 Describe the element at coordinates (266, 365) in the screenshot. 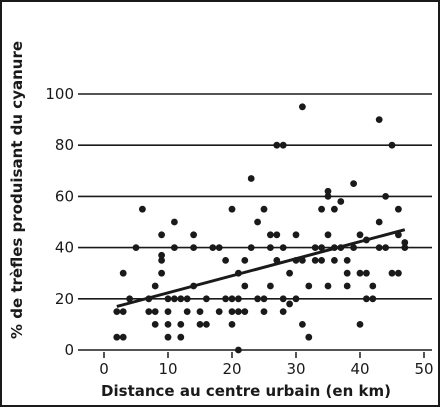

I see `x-tick-labels: 0 10 20 30 40 50` at that location.